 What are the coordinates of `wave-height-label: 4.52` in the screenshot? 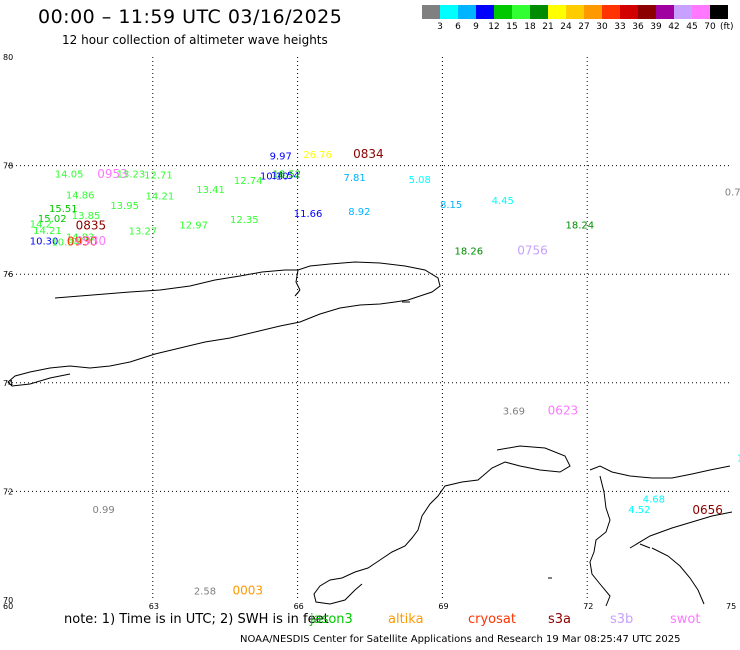 It's located at (639, 510).